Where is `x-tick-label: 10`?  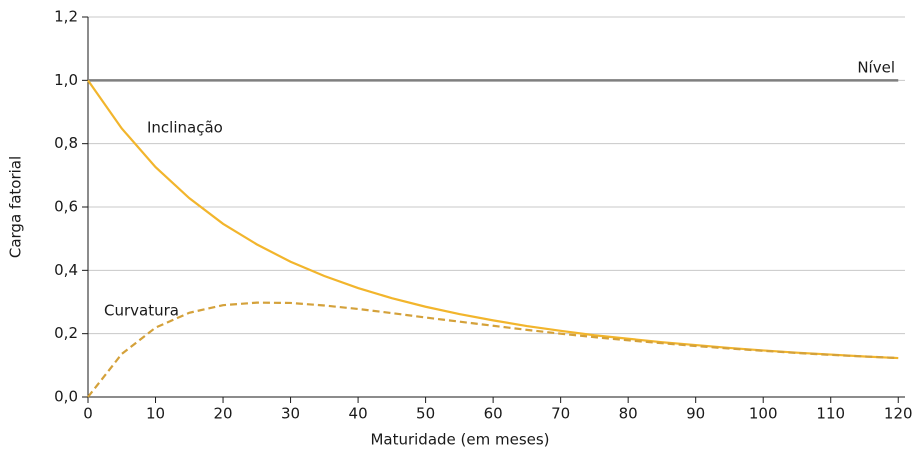
x-tick-label: 10 is located at coordinates (155, 414).